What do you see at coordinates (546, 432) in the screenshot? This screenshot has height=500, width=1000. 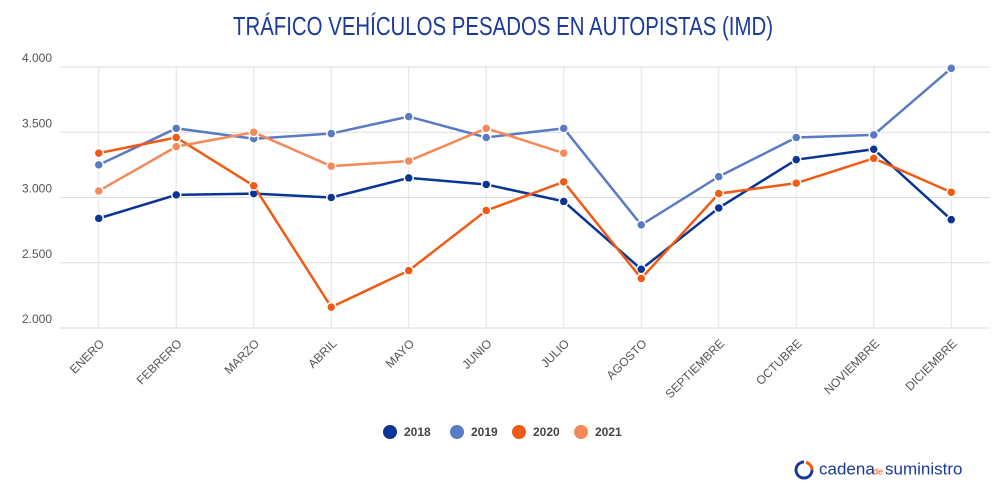 I see `legend-label: 2020` at bounding box center [546, 432].